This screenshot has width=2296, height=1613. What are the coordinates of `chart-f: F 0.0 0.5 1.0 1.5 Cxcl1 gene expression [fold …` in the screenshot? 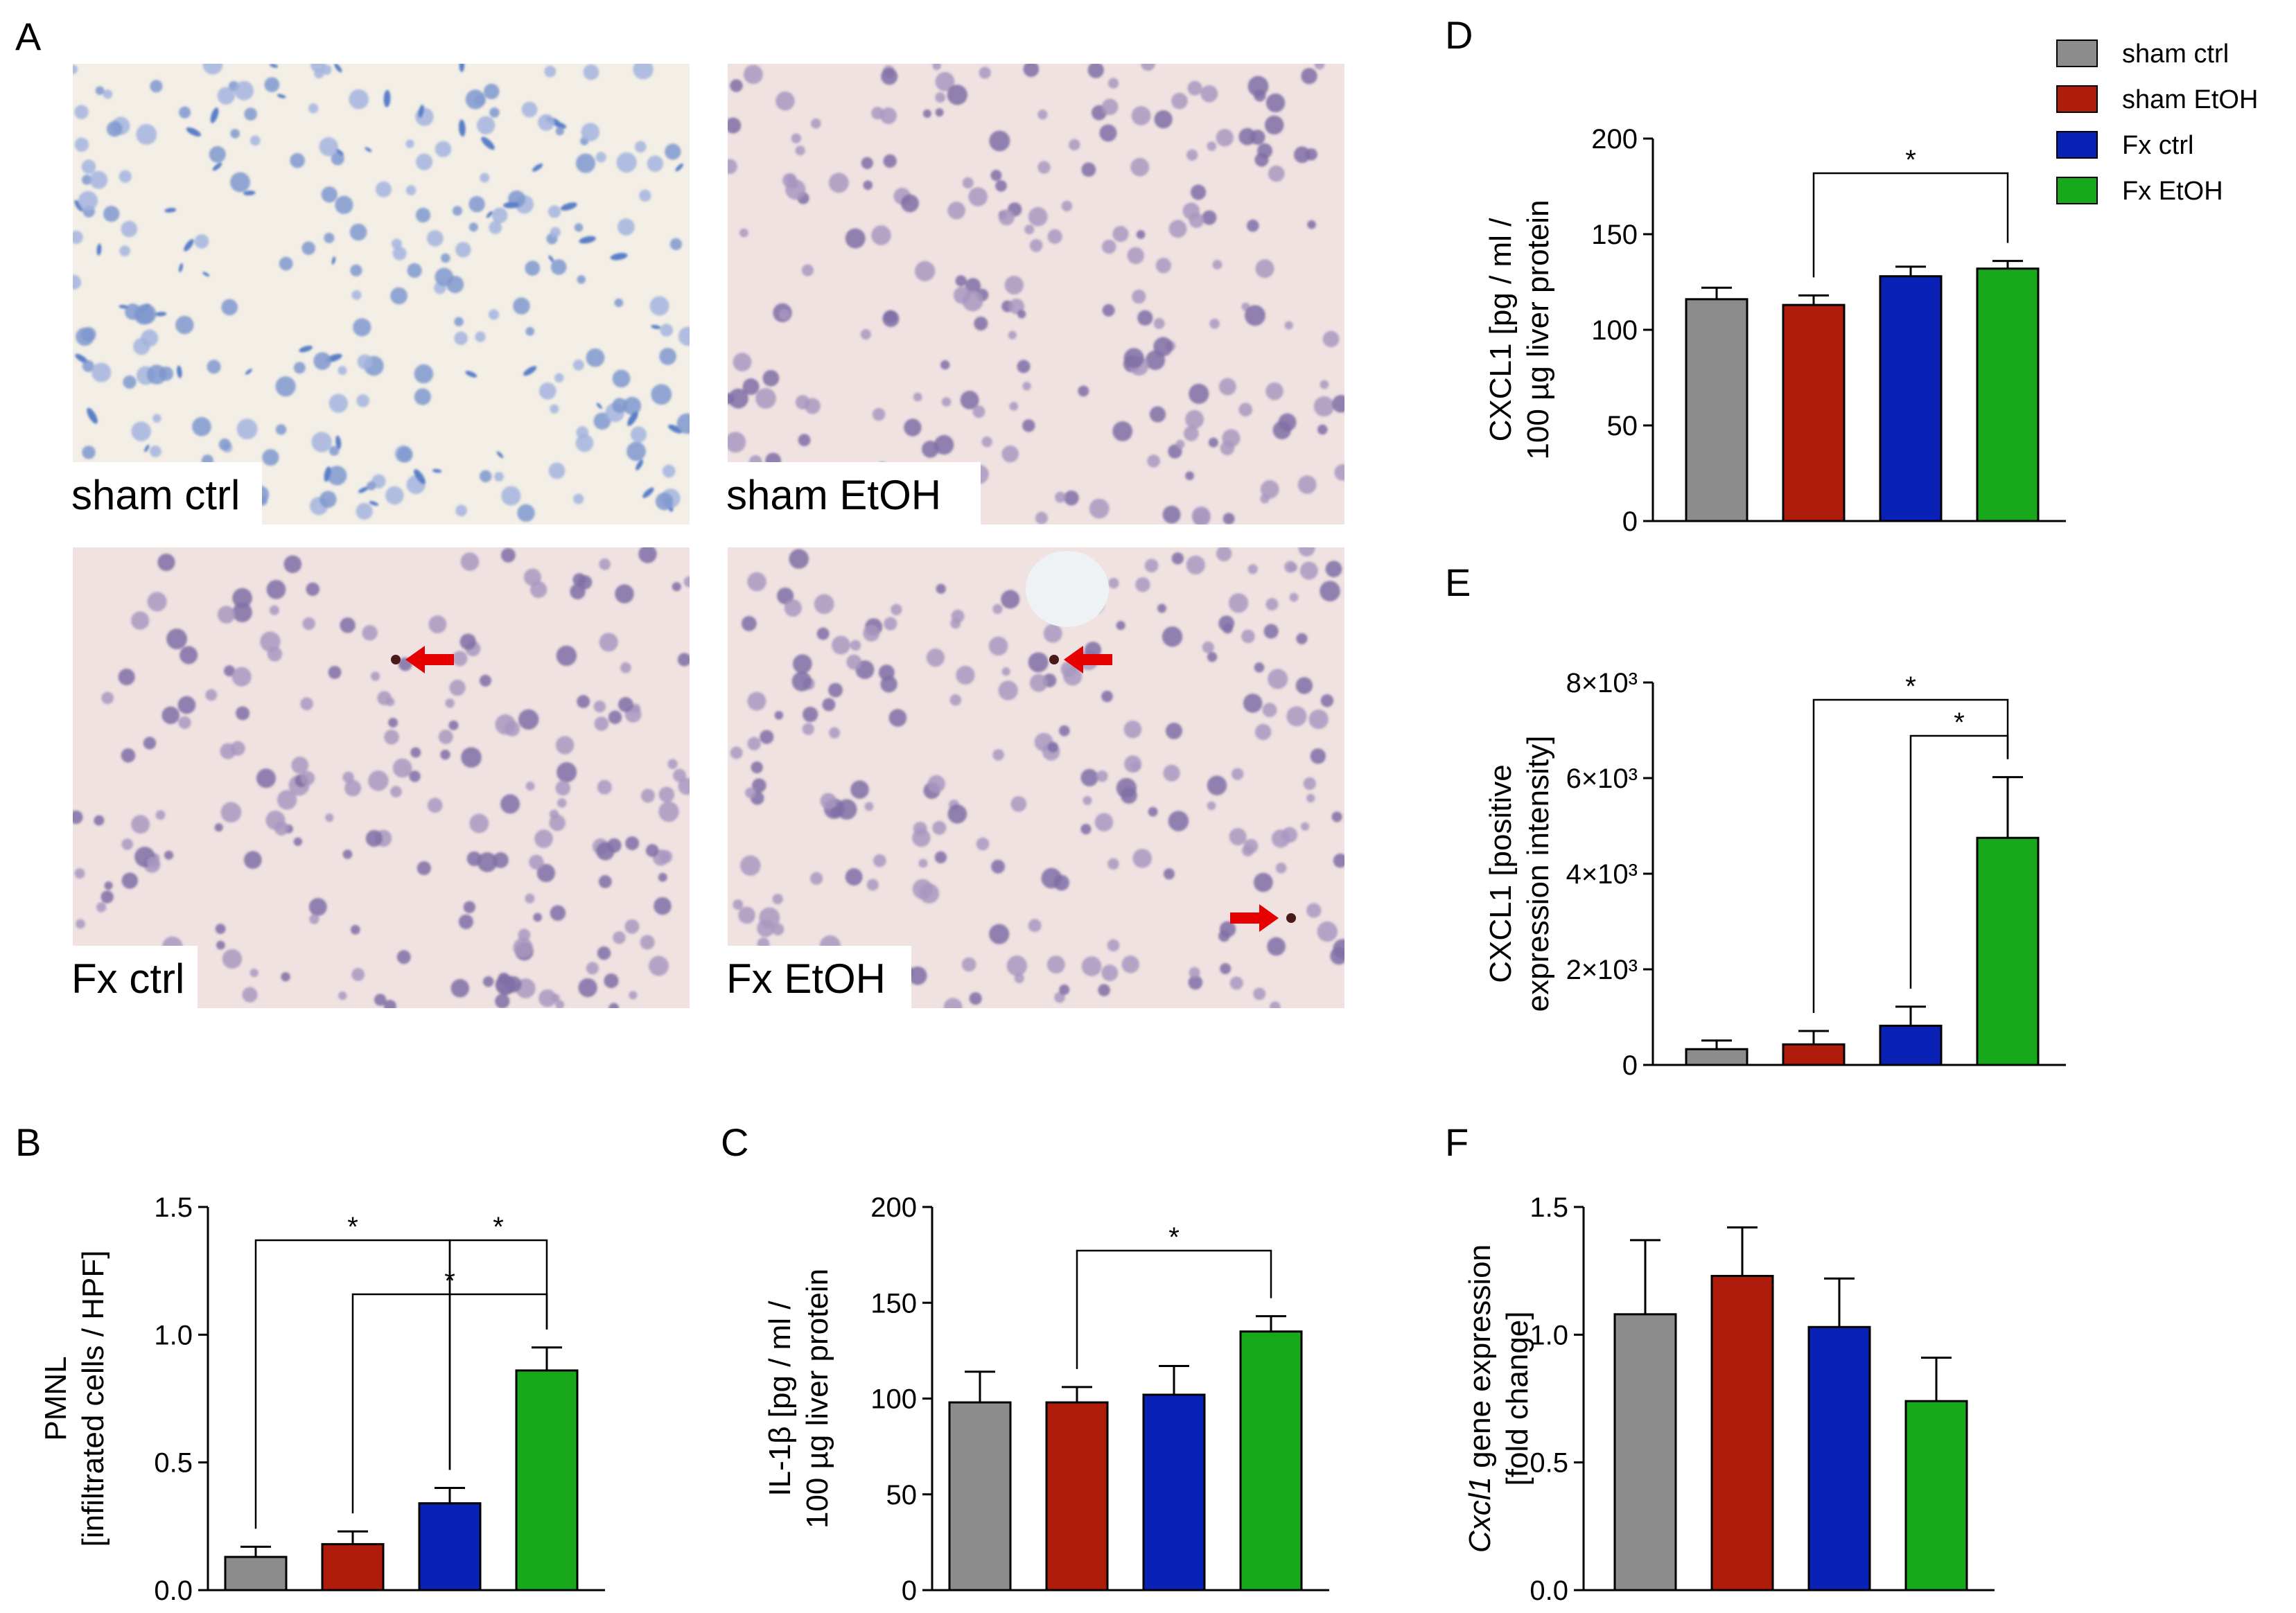 It's located at (1720, 1363).